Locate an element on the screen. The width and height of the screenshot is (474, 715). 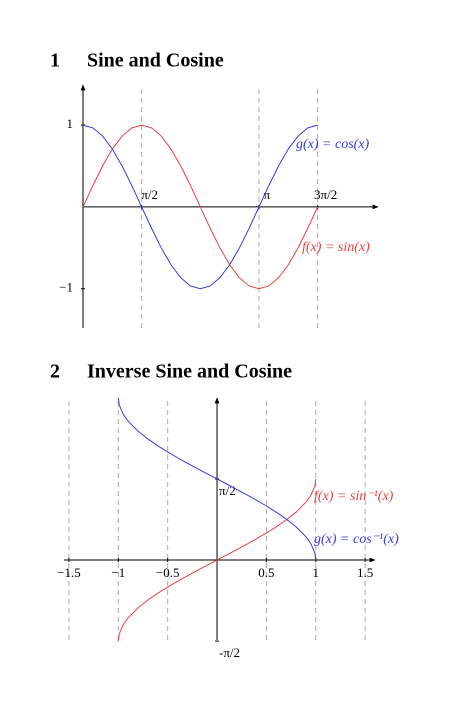
x-tick-label: −0.5 is located at coordinates (168, 572).